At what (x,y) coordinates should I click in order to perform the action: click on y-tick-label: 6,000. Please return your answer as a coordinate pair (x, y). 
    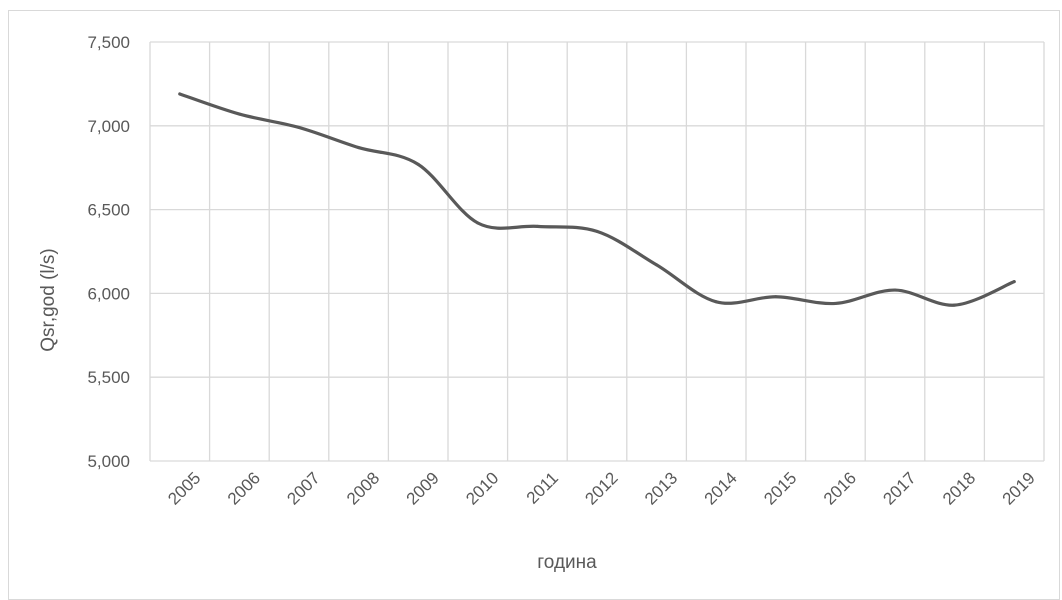
    Looking at the image, I should click on (108, 293).